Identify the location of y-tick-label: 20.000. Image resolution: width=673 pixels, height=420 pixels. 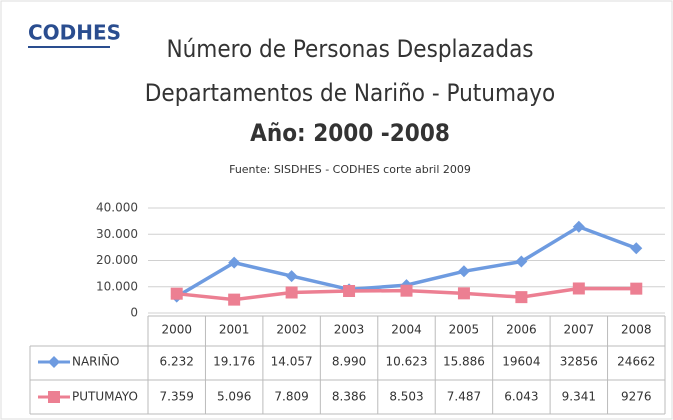
(117, 260).